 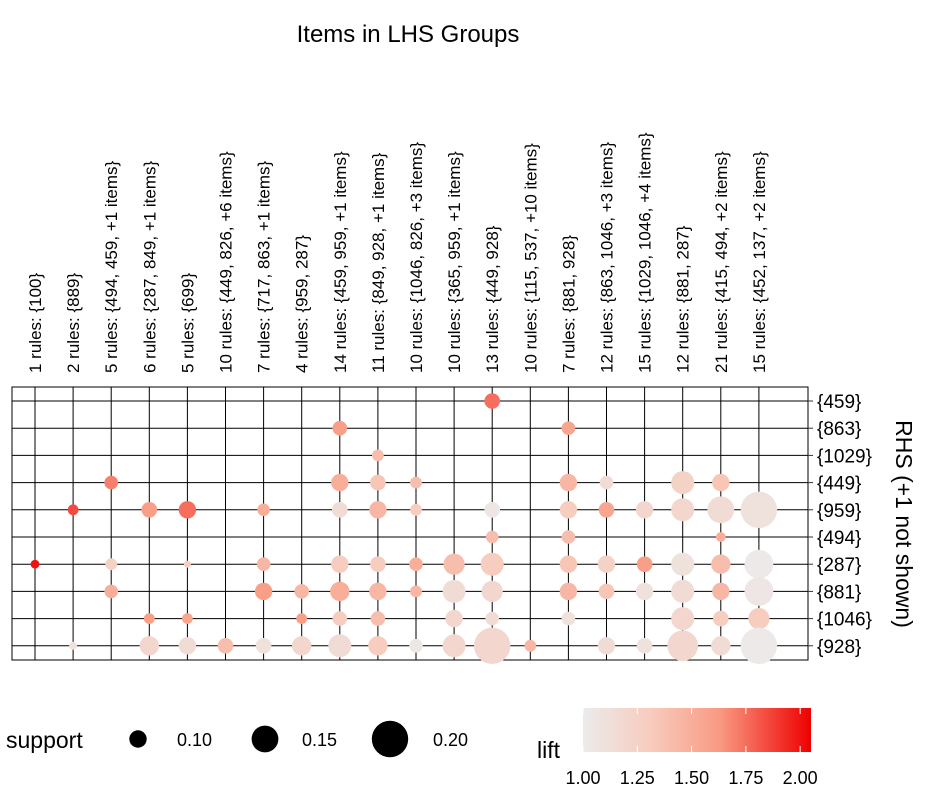 What do you see at coordinates (607, 257) in the screenshot?
I see `column-label: 12 rules: {863, 1046, +3 items}` at bounding box center [607, 257].